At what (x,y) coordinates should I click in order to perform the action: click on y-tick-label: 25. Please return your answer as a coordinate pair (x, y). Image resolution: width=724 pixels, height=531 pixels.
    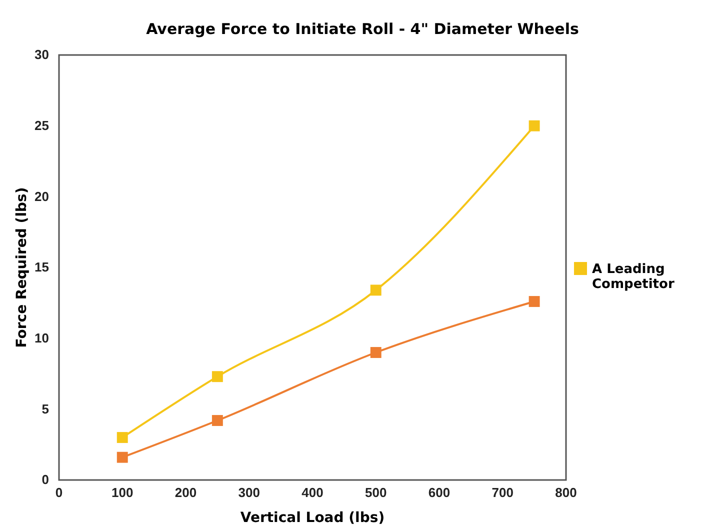
    Looking at the image, I should click on (41, 125).